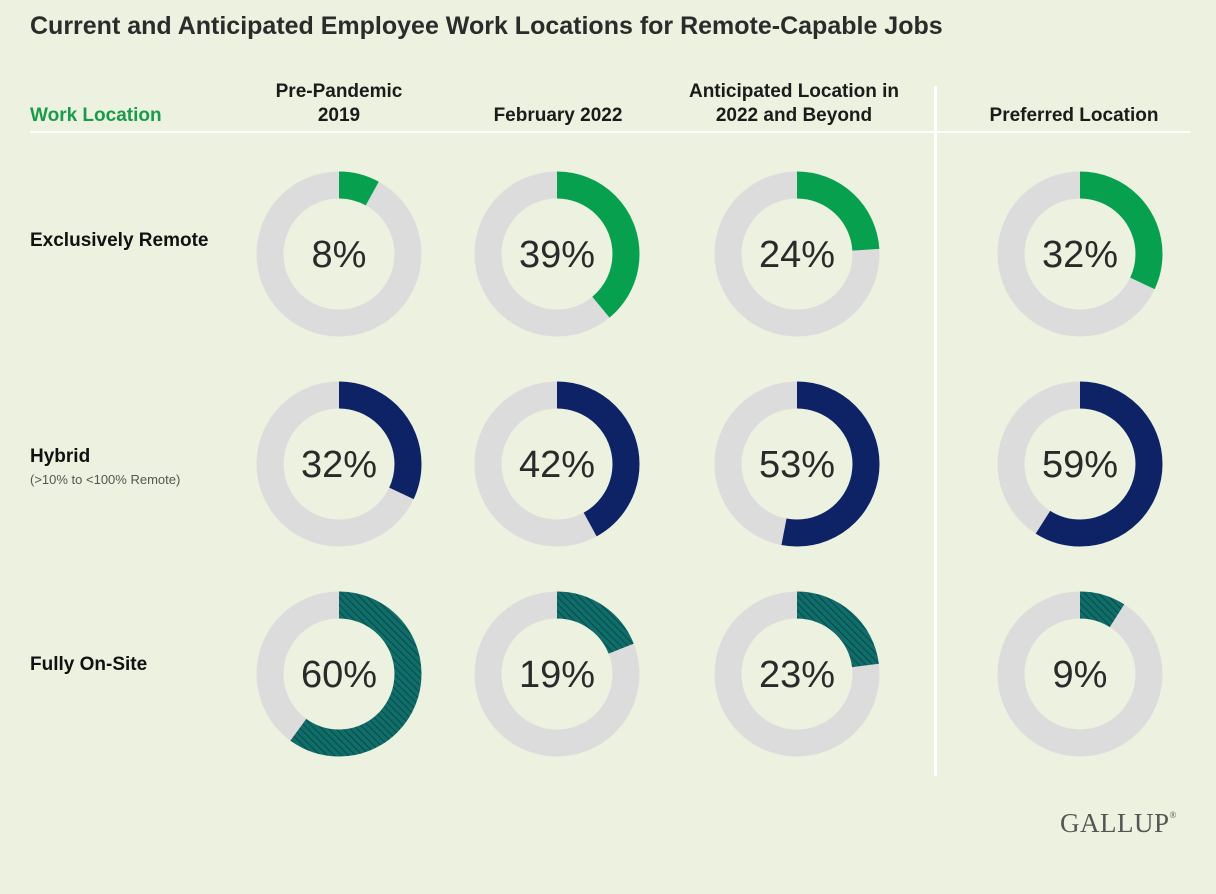 This screenshot has height=894, width=1216. I want to click on donut-value-label: 9%, so click(1080, 675).